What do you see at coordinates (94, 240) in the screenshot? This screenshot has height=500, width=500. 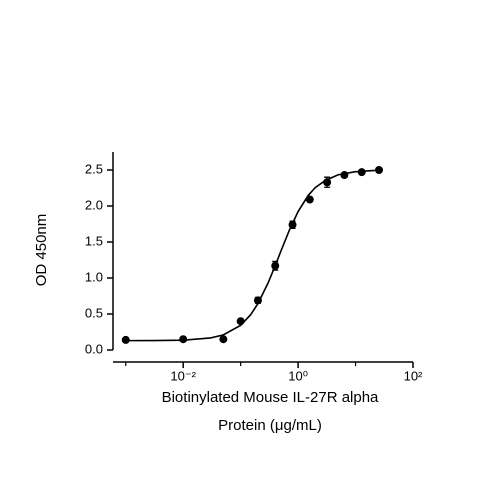 I see `y-tick-label: 1.5` at bounding box center [94, 240].